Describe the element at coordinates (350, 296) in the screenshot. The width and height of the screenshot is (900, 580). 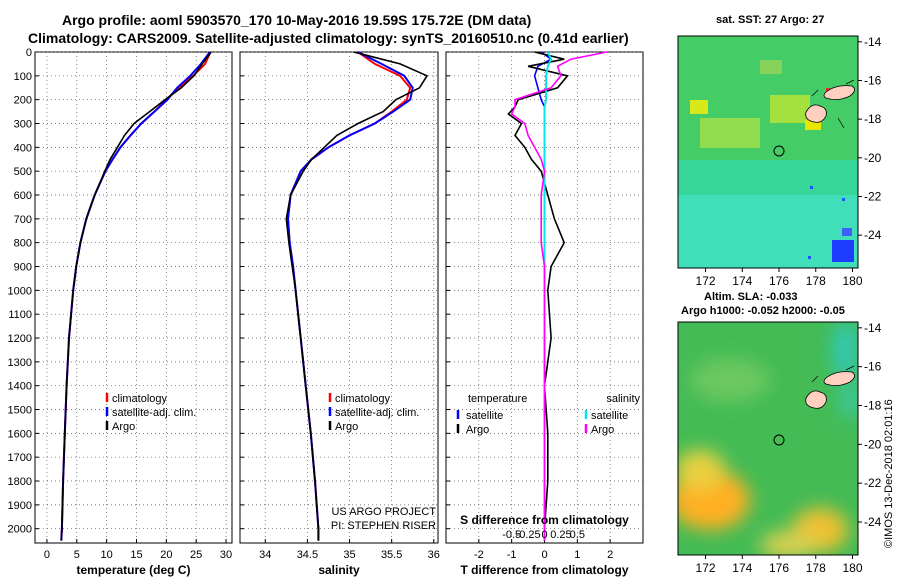
I see `salinity-series-satellite-adj-clim-` at that location.